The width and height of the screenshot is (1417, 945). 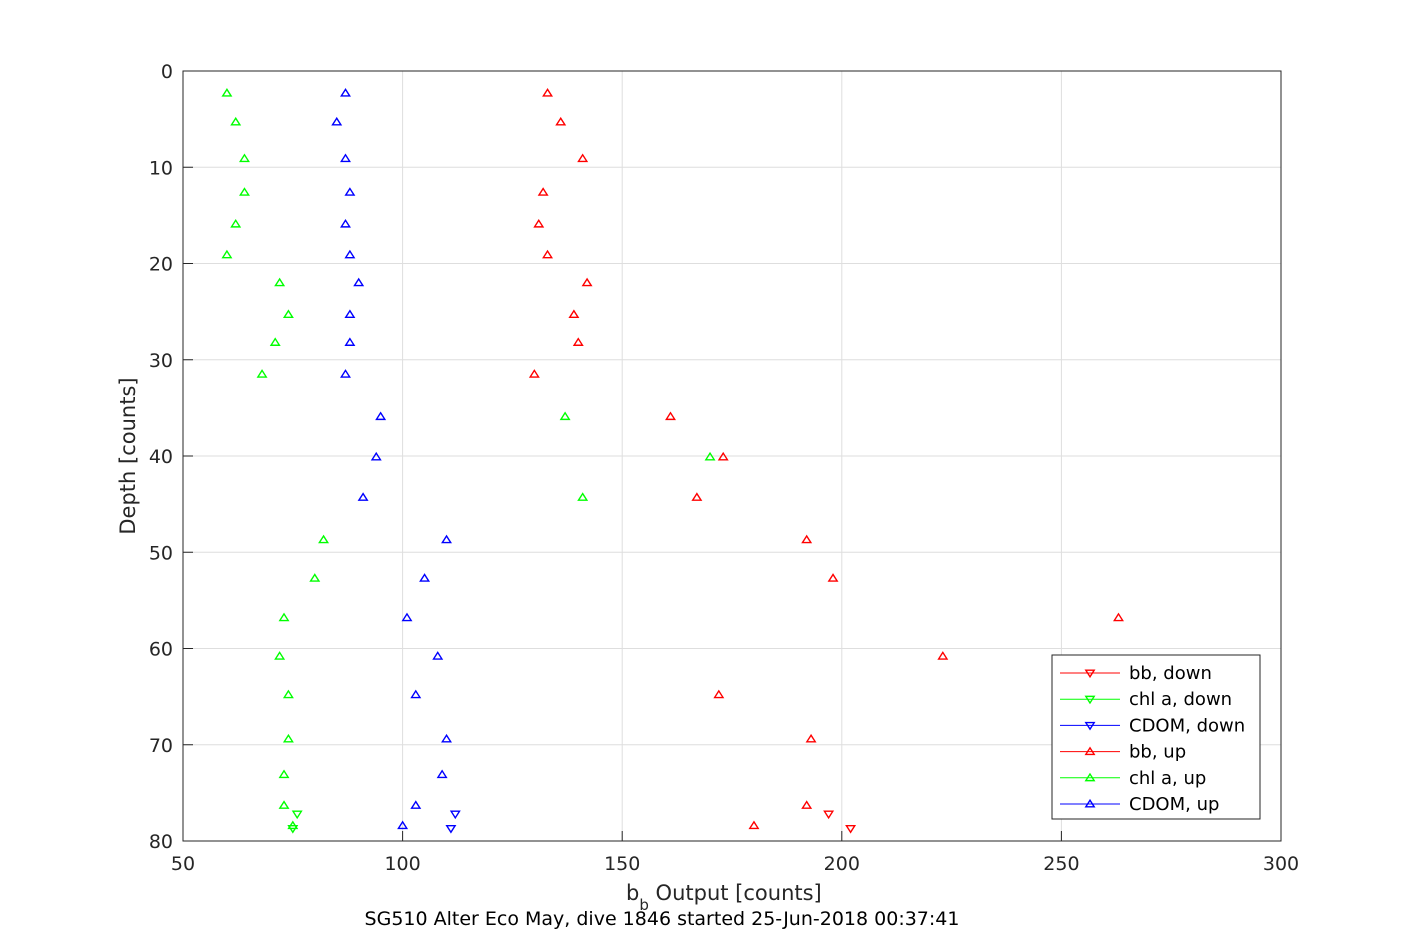 What do you see at coordinates (1187, 725) in the screenshot?
I see `legend-label: CDOM, down` at bounding box center [1187, 725].